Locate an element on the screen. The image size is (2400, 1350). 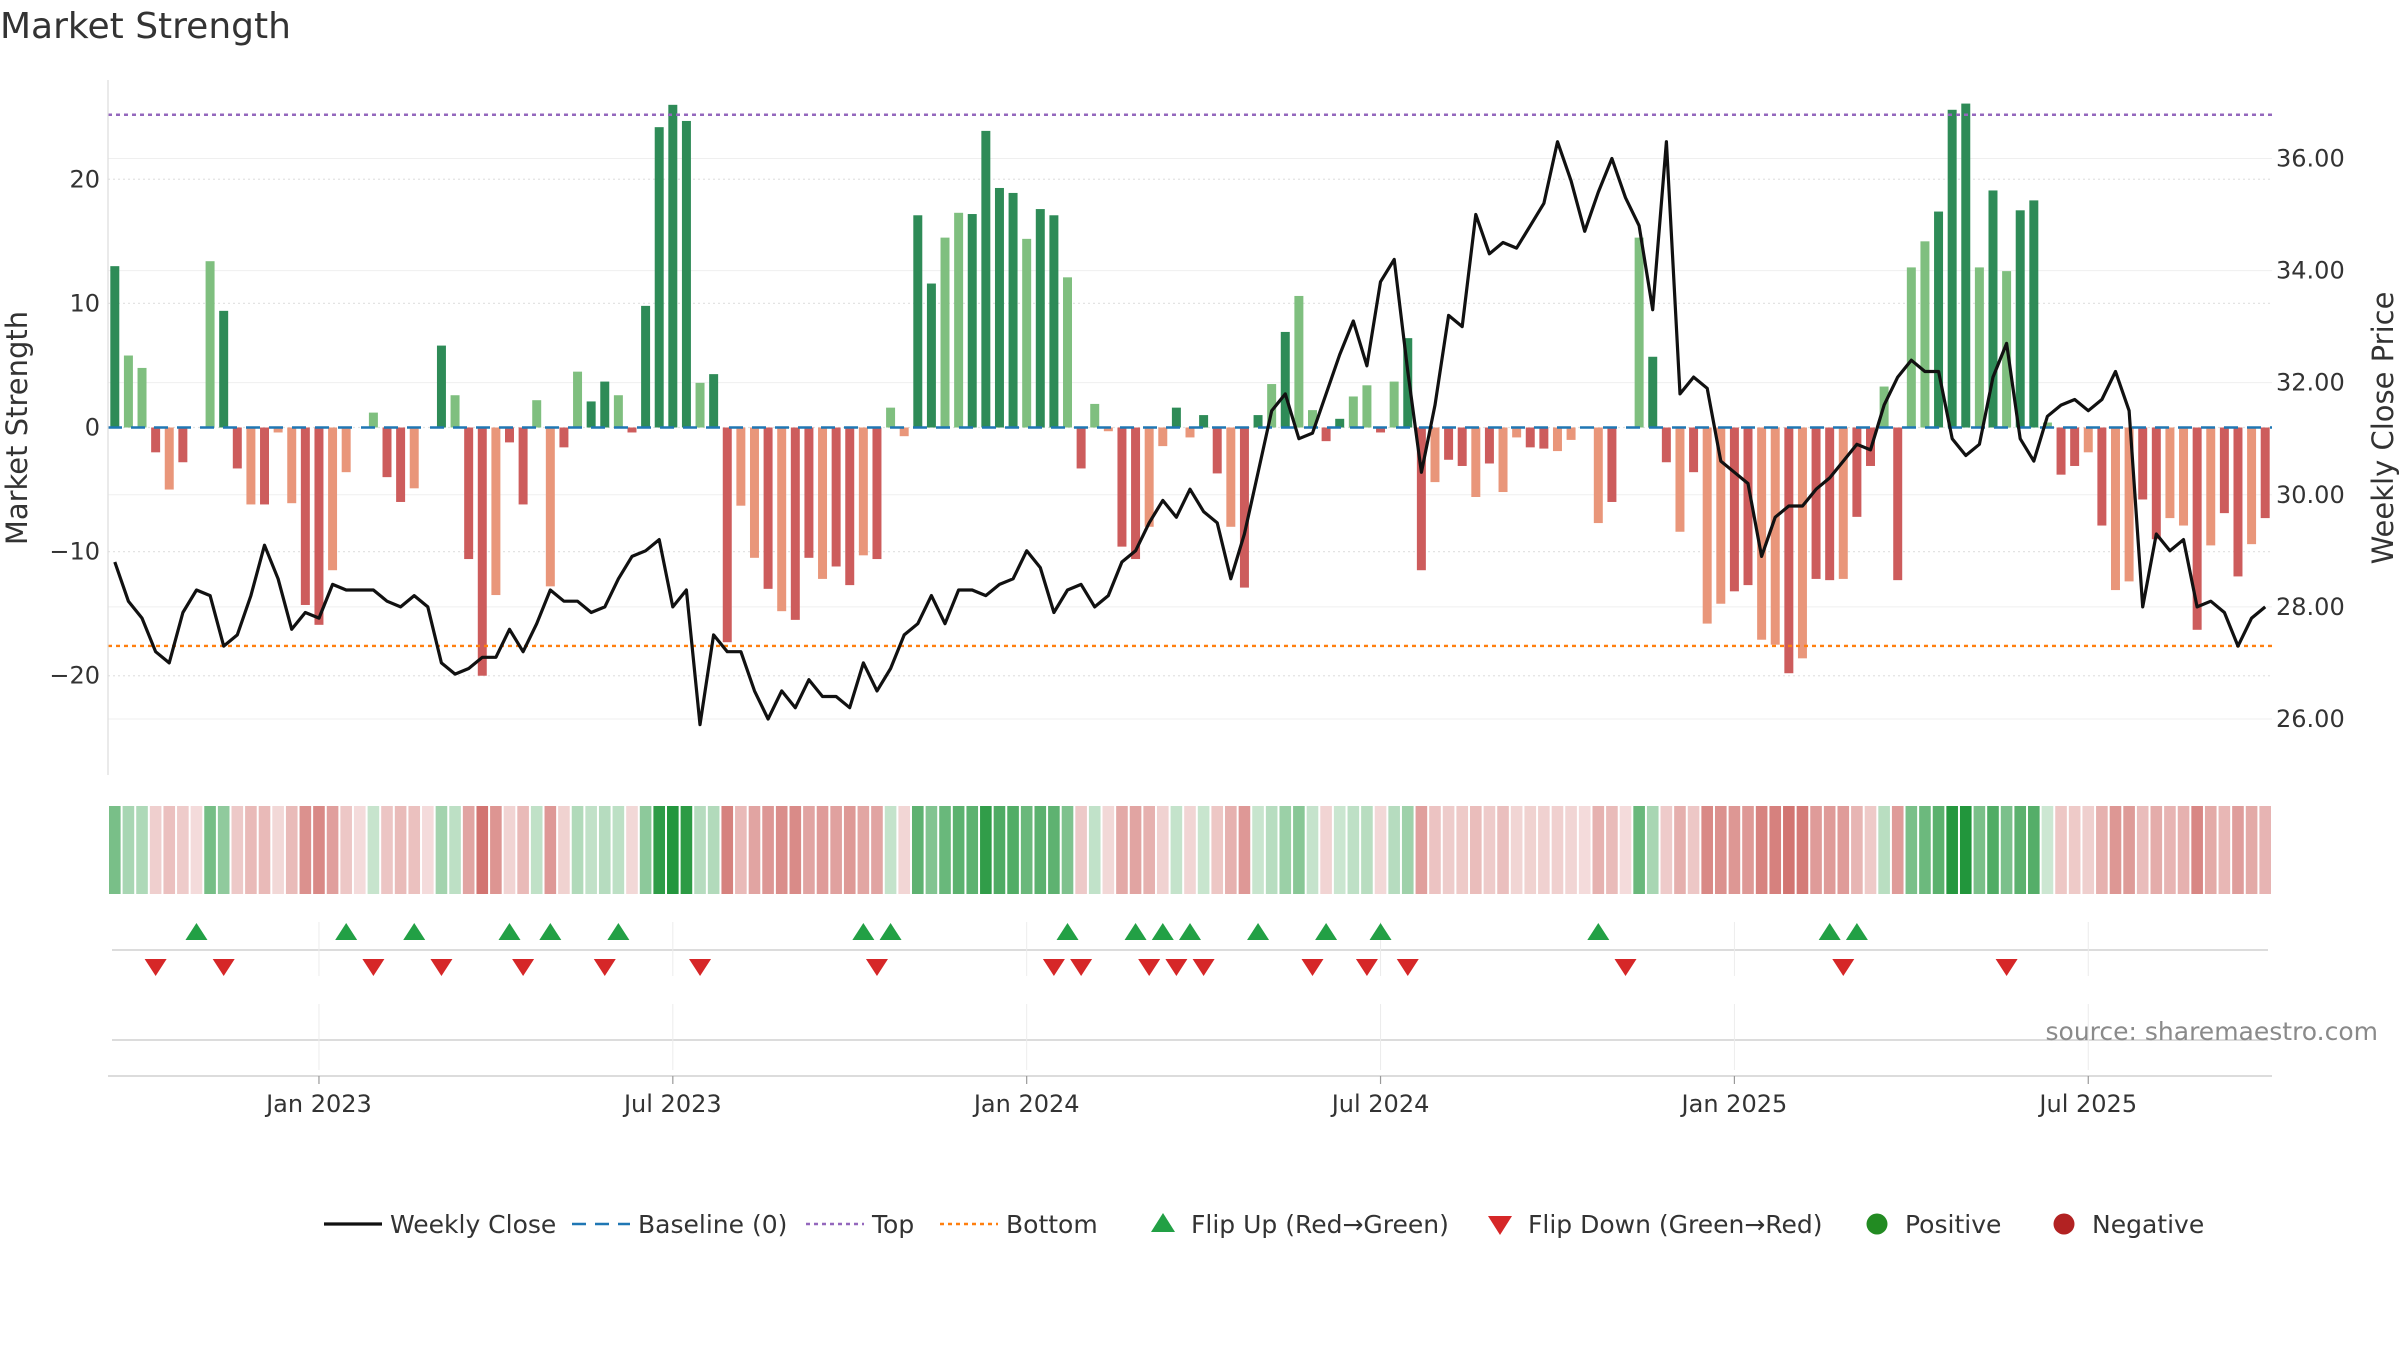
legend-label: Weekly Close is located at coordinates (473, 1224).